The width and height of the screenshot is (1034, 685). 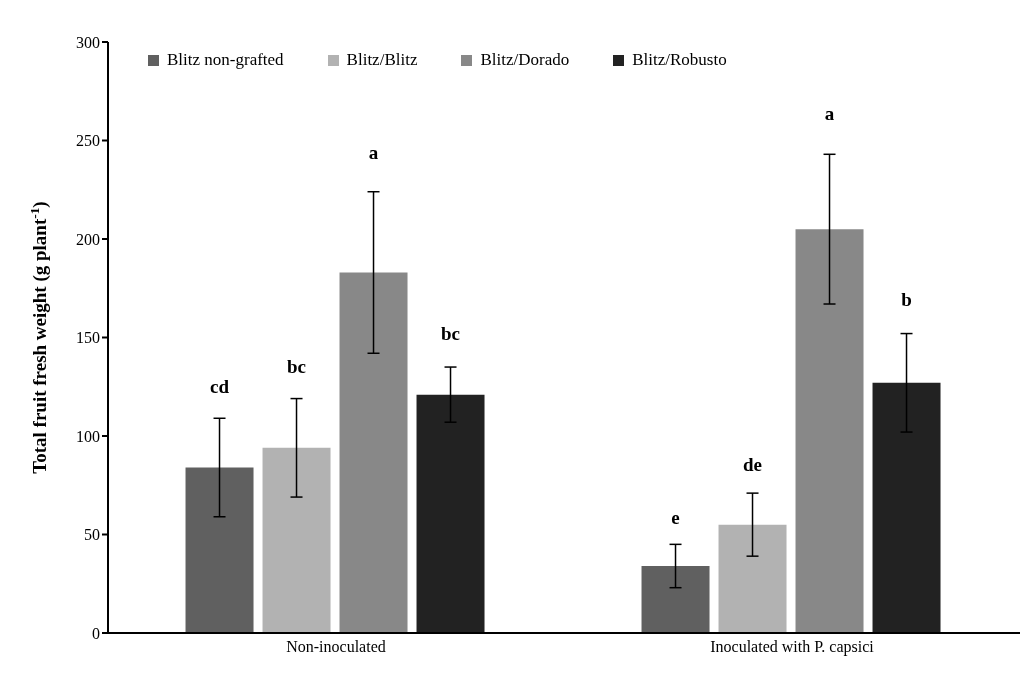 I want to click on y-tick-label: 0, so click(x=96, y=633).